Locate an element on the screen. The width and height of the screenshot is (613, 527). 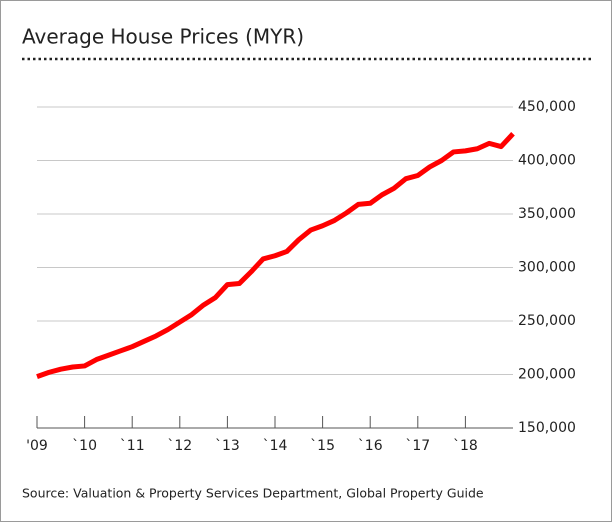
x-tick-label: `14 is located at coordinates (275, 446).